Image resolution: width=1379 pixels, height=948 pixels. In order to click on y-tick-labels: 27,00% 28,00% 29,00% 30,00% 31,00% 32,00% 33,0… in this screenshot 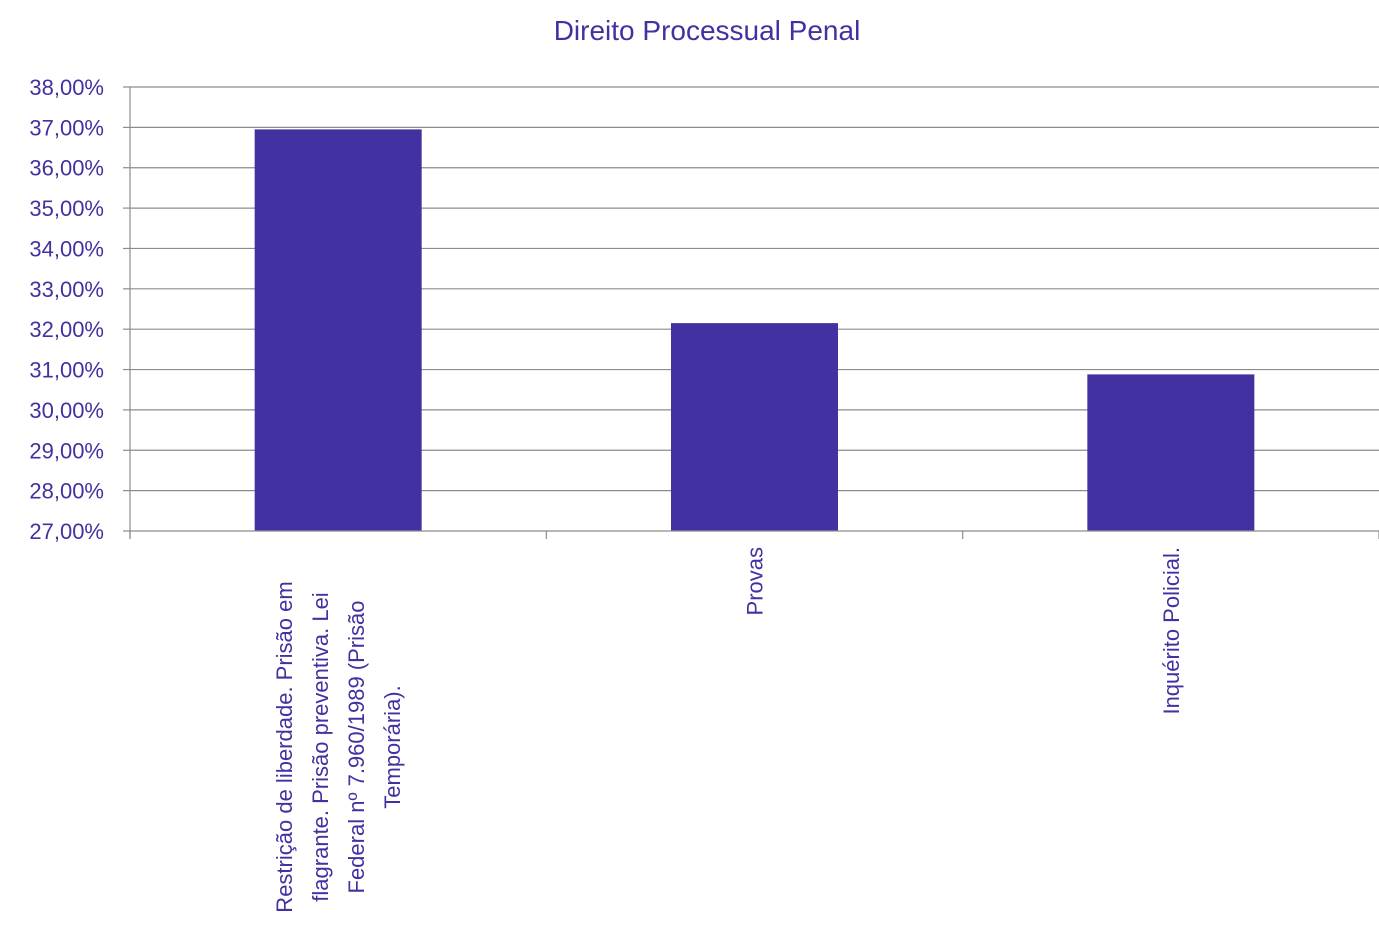, I will do `click(66, 309)`.